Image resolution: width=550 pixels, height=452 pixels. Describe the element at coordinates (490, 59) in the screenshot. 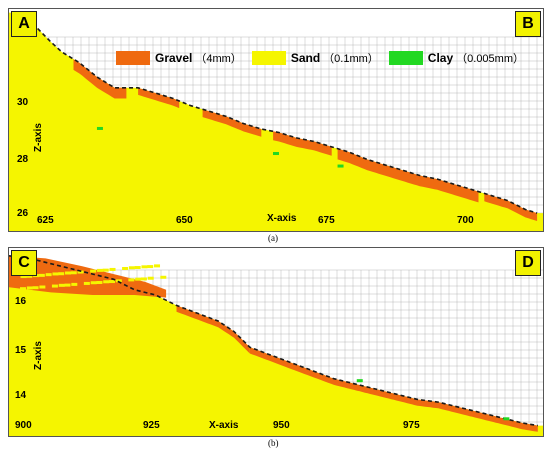

I see `legend-size-clay: （0.005mm）` at that location.